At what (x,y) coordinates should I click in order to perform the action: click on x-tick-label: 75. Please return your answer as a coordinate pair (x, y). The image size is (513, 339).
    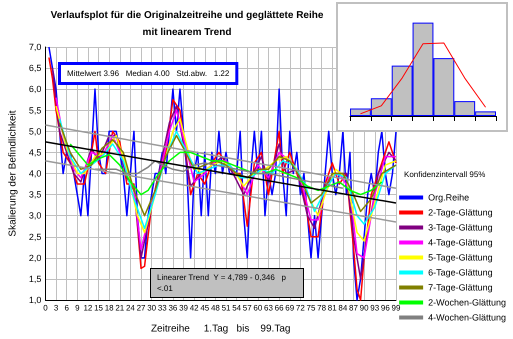
    Looking at the image, I should click on (311, 308).